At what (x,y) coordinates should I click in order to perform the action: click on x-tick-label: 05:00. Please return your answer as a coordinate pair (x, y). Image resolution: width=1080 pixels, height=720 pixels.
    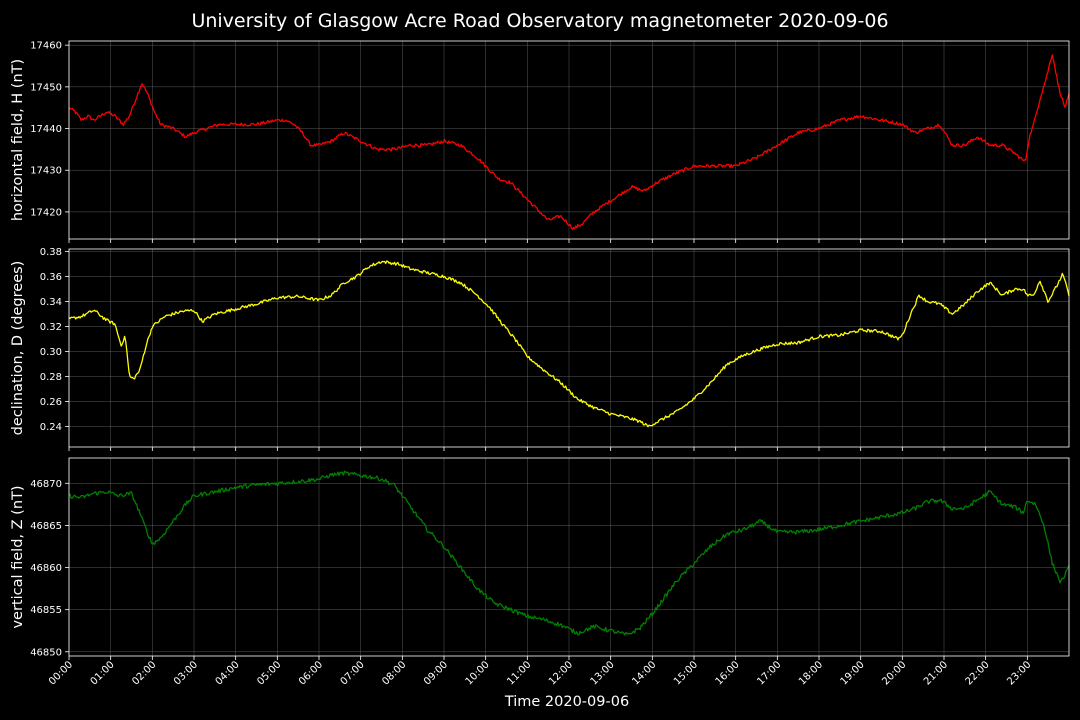
    Looking at the image, I should click on (269, 673).